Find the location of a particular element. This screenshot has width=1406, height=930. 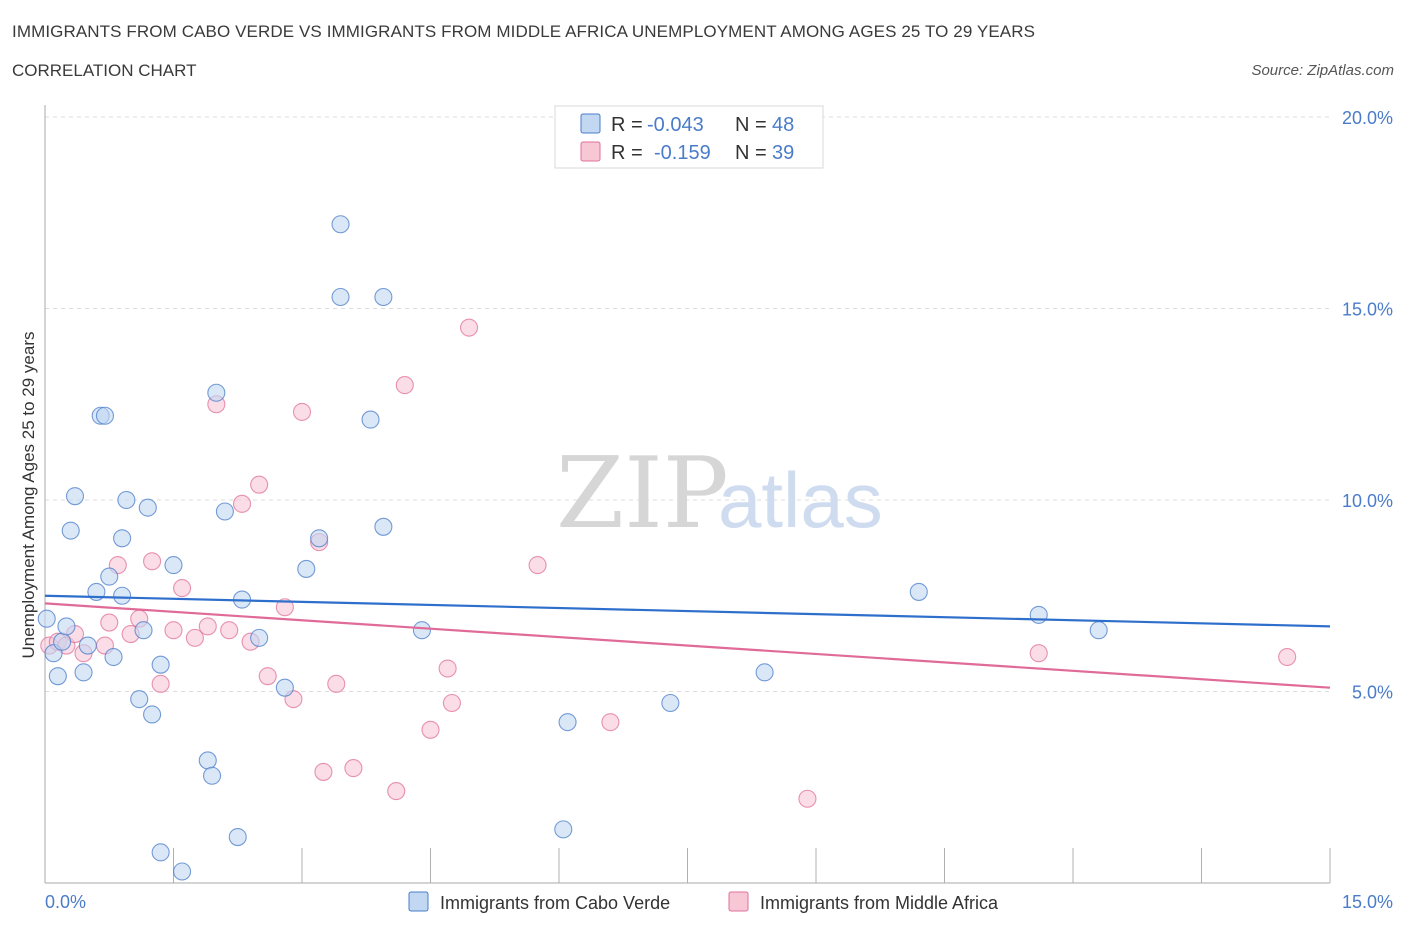

legend-bottom-pink-swatch is located at coordinates (738, 901).